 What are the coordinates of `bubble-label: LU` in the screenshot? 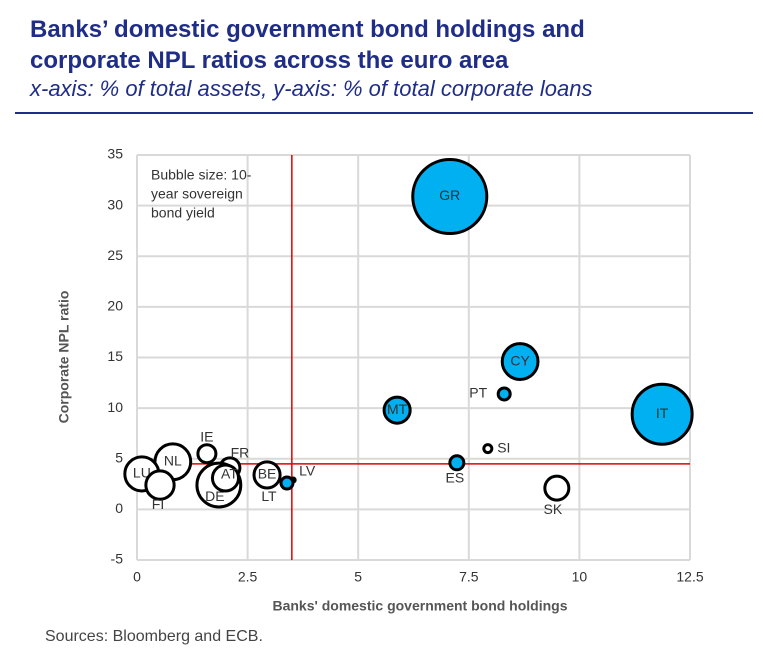 It's located at (142, 473).